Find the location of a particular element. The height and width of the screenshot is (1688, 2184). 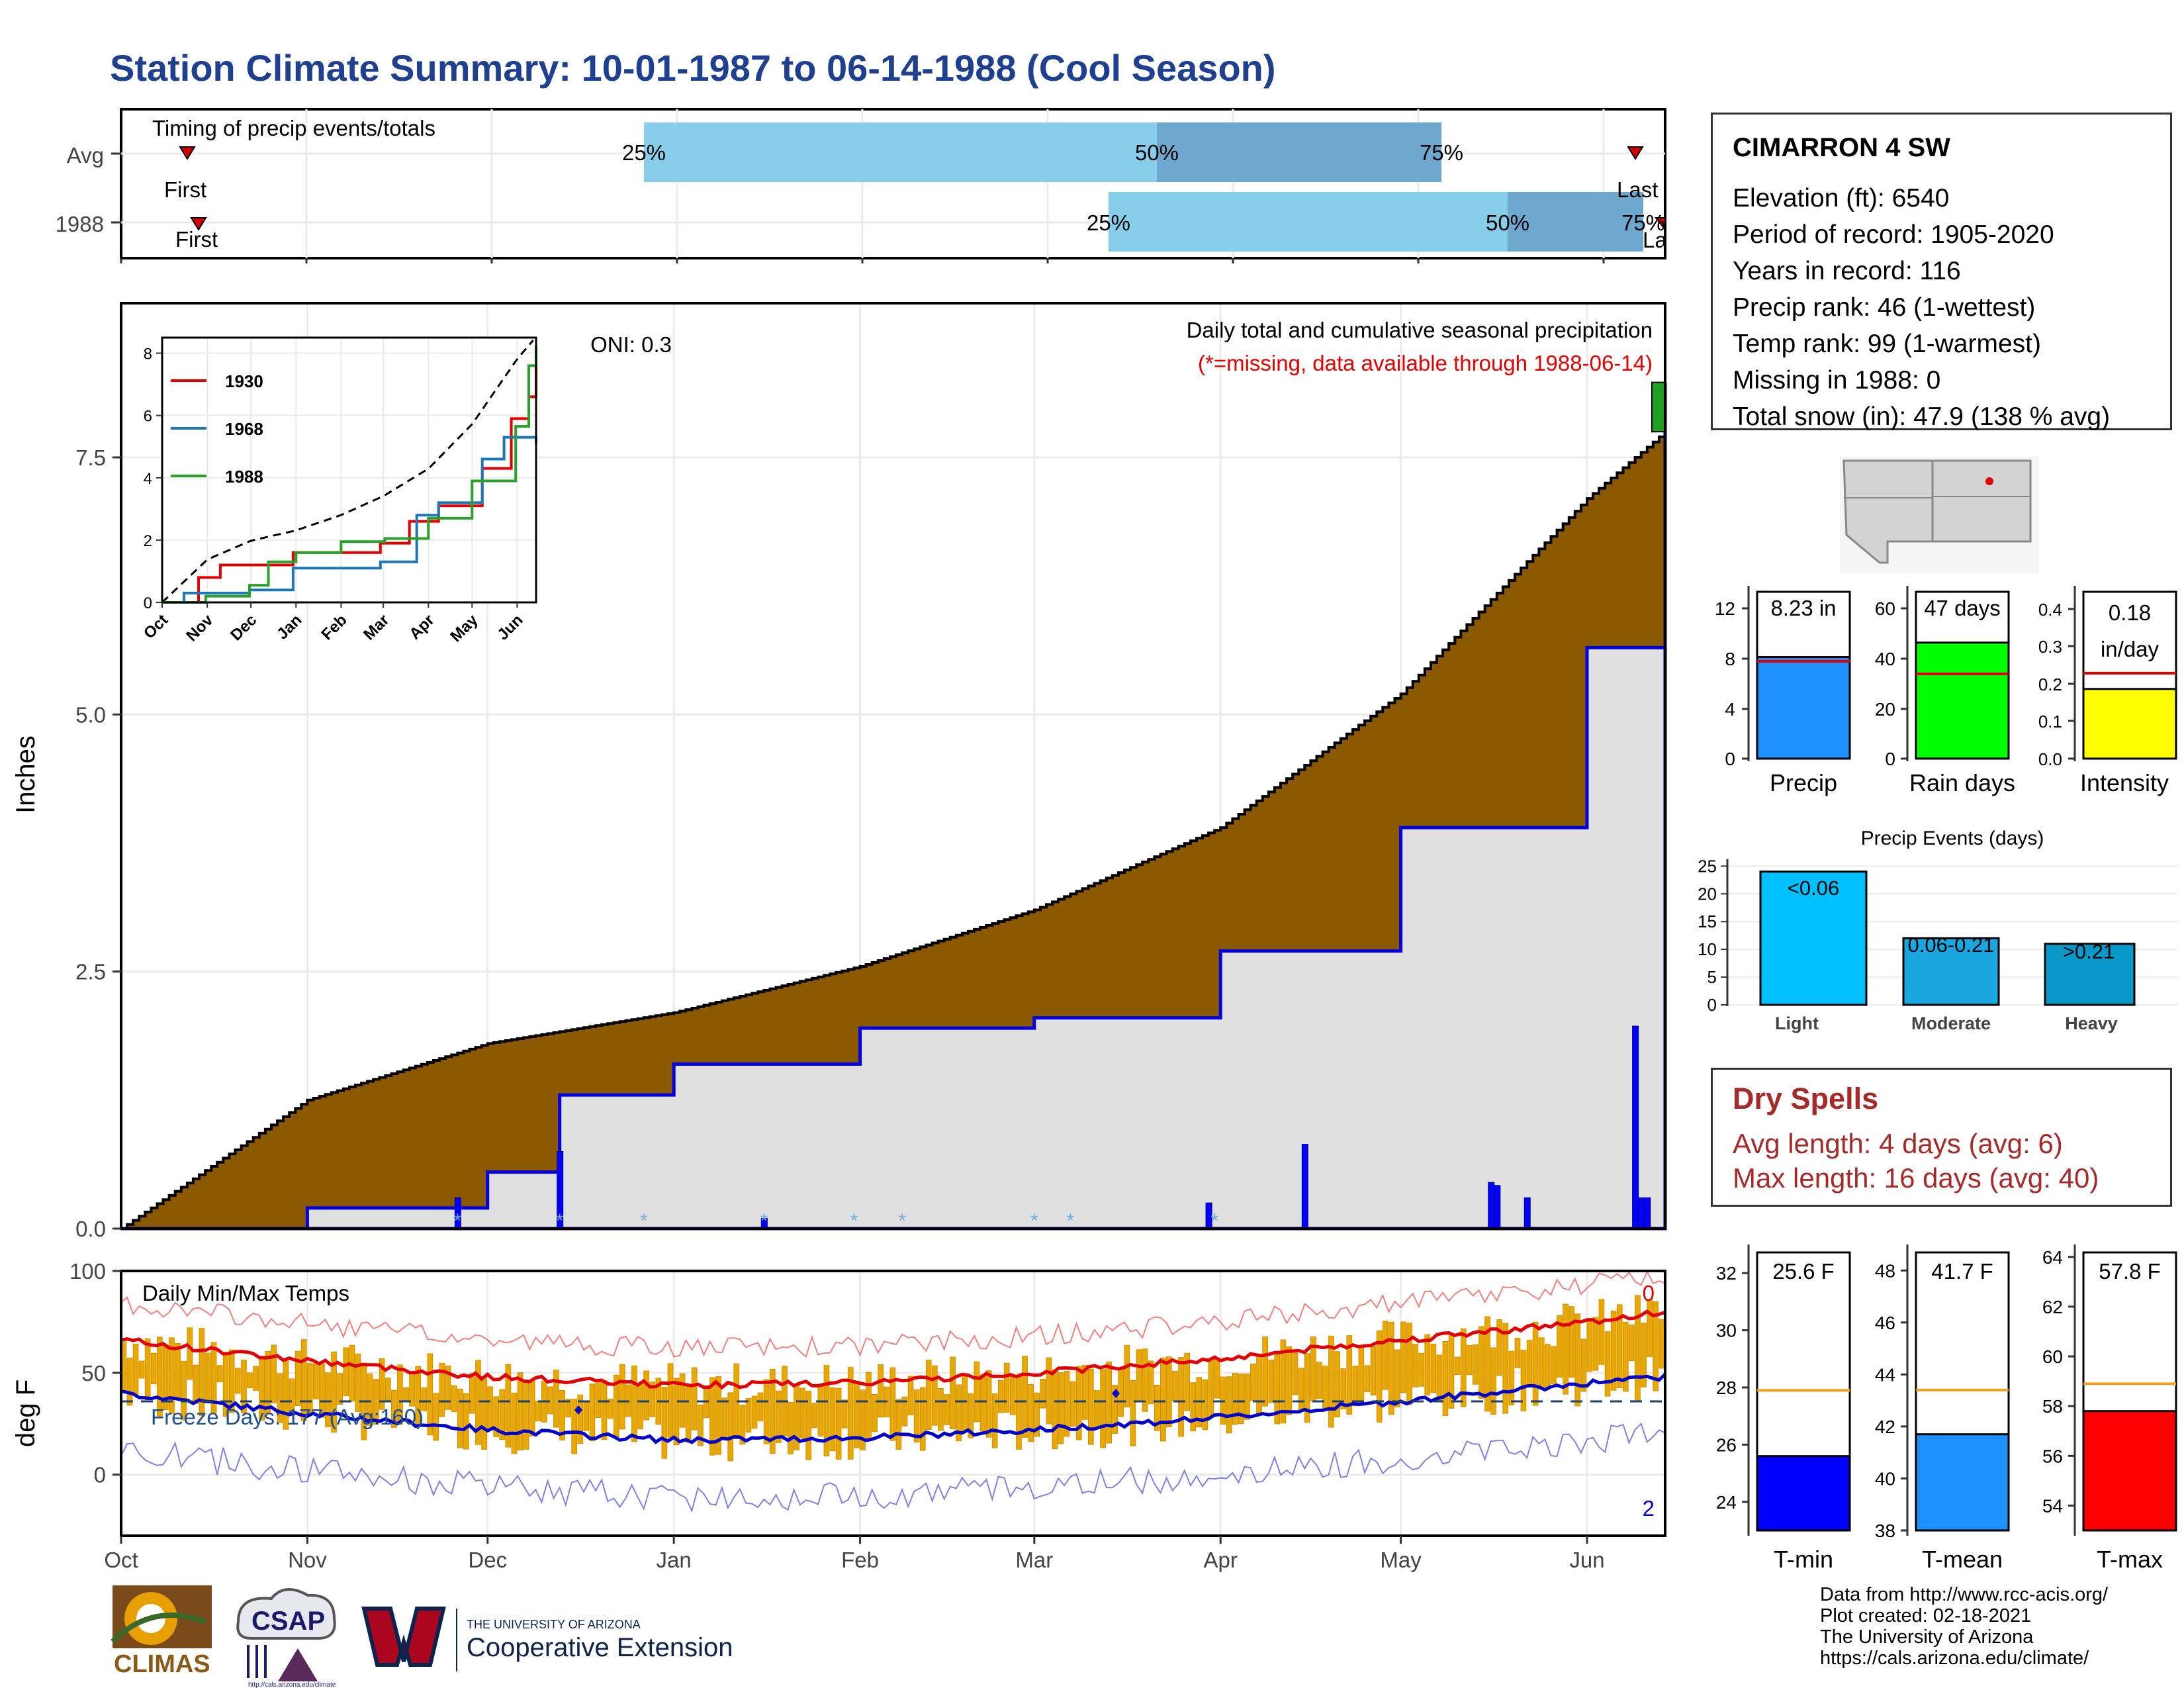

snow-event-marker: * is located at coordinates (764, 1221).